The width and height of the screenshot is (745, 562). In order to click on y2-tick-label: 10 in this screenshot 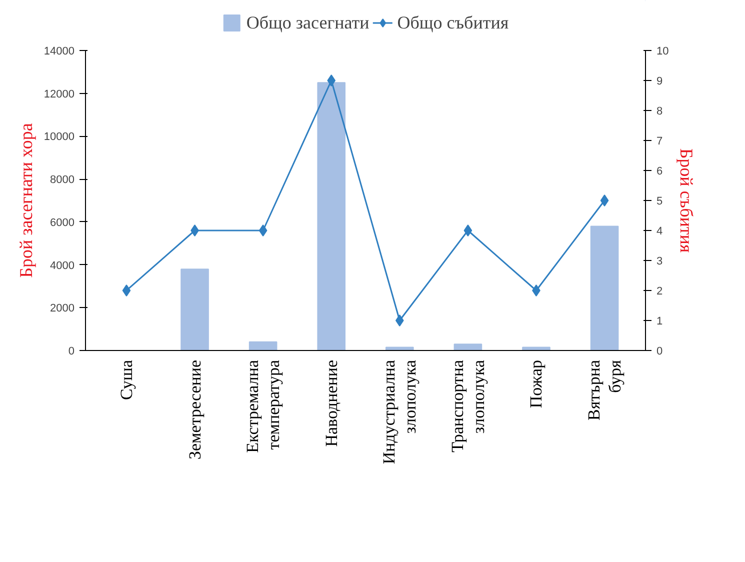, I will do `click(662, 52)`.